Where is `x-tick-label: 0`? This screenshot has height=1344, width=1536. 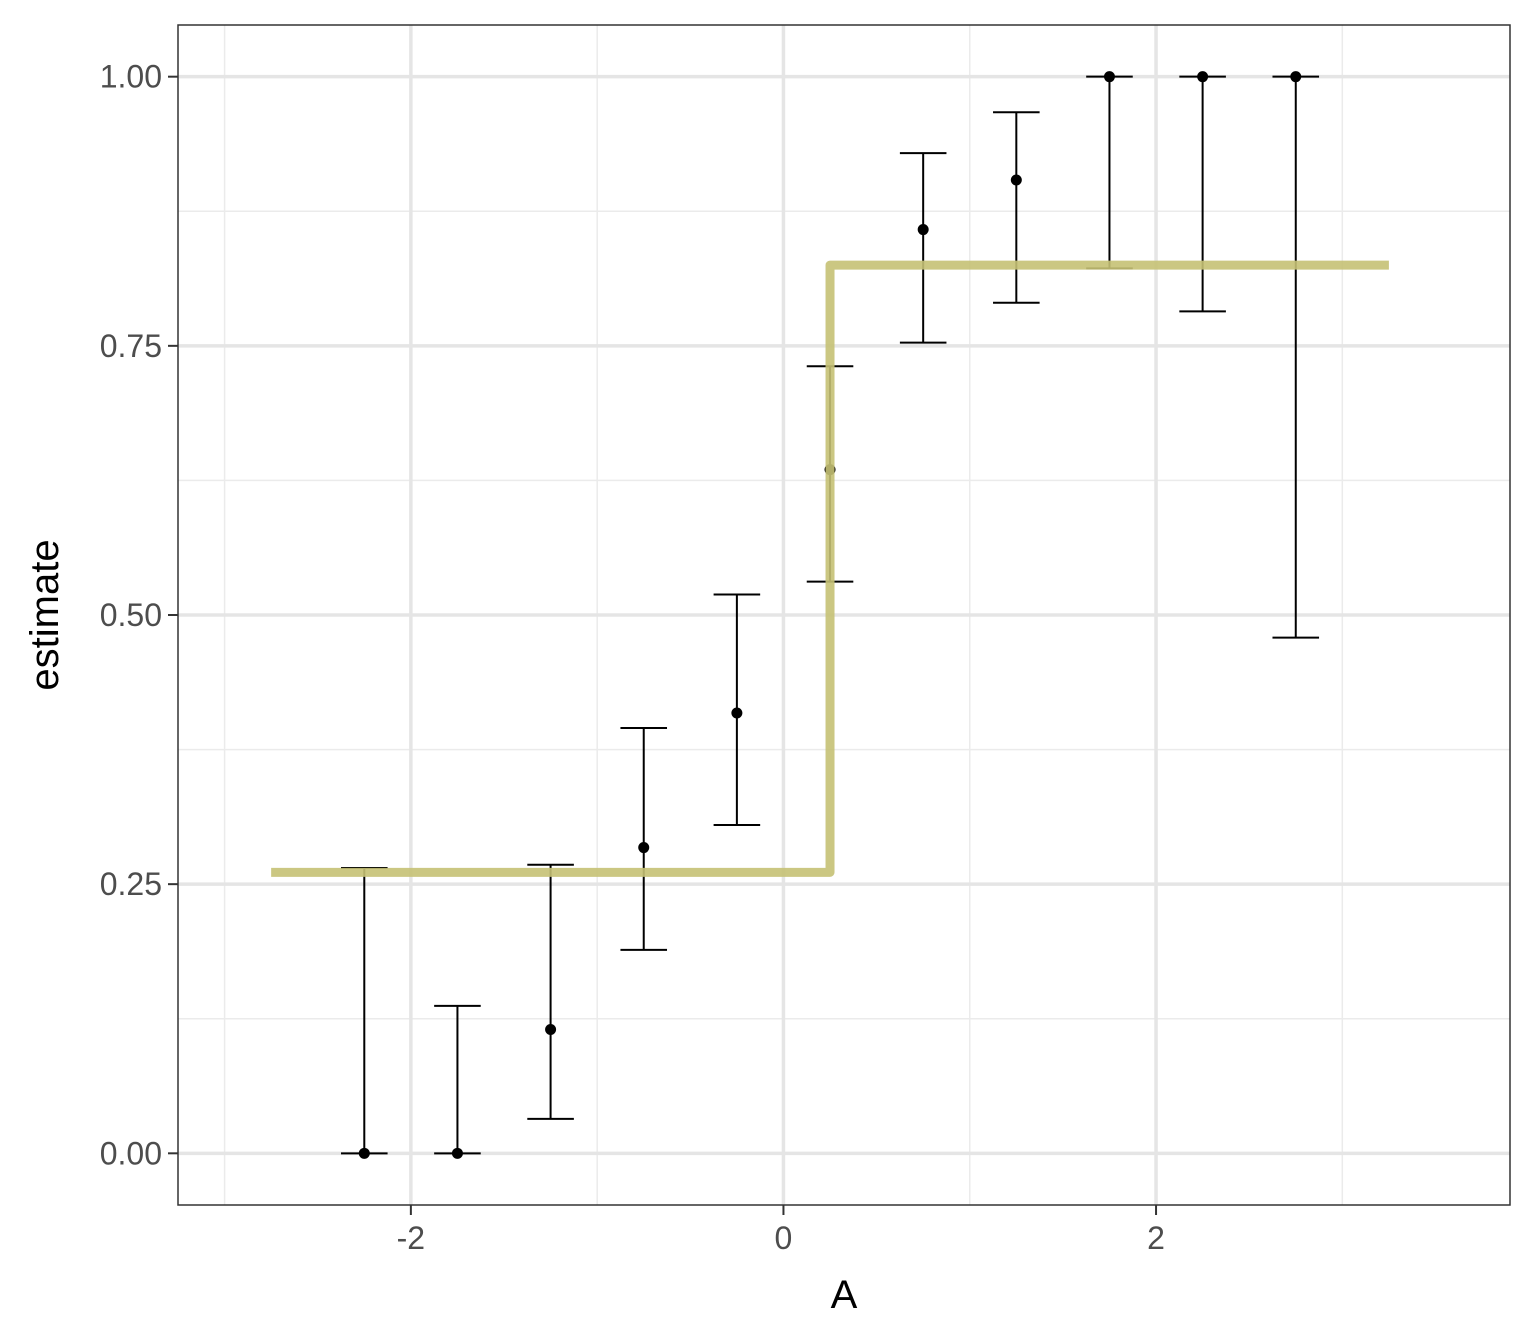 x-tick-label: 0 is located at coordinates (784, 1238).